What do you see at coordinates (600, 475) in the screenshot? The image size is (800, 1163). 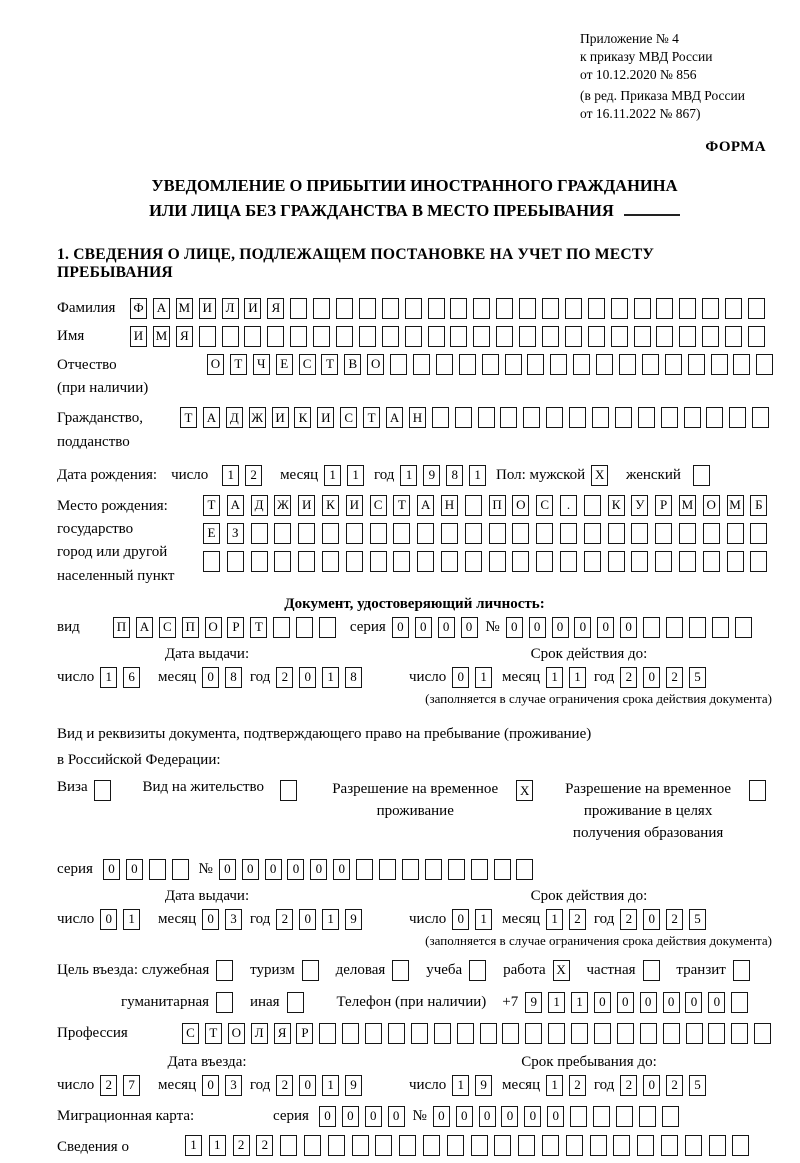 I see `char-cell: X` at bounding box center [600, 475].